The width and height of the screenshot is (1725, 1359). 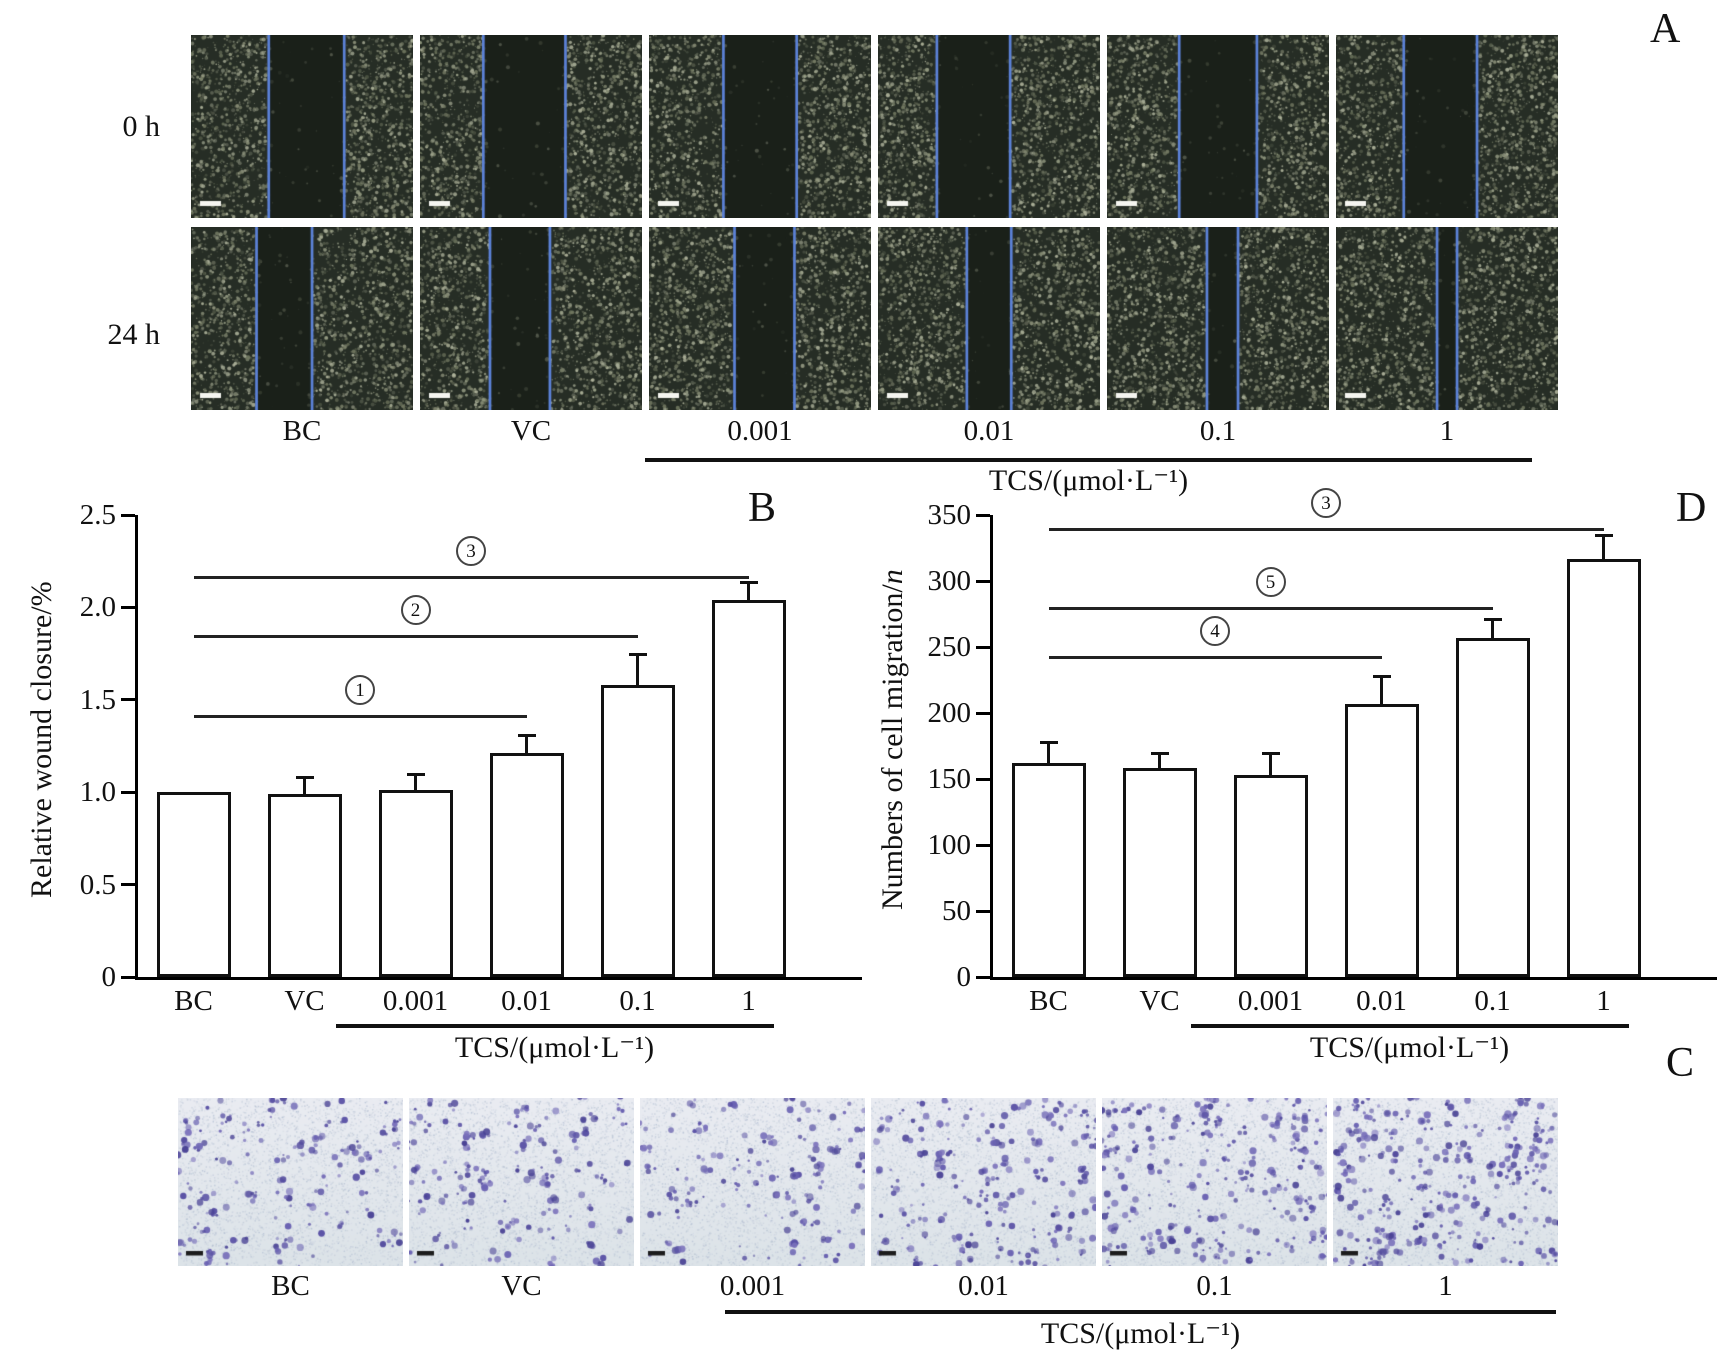 I want to click on transwell-image-0.1, so click(x=1214, y=1182).